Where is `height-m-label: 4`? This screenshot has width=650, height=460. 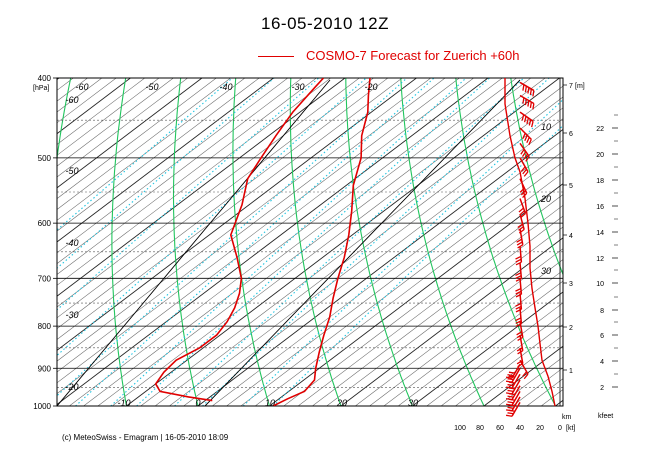
height-m-label: 4 is located at coordinates (571, 236).